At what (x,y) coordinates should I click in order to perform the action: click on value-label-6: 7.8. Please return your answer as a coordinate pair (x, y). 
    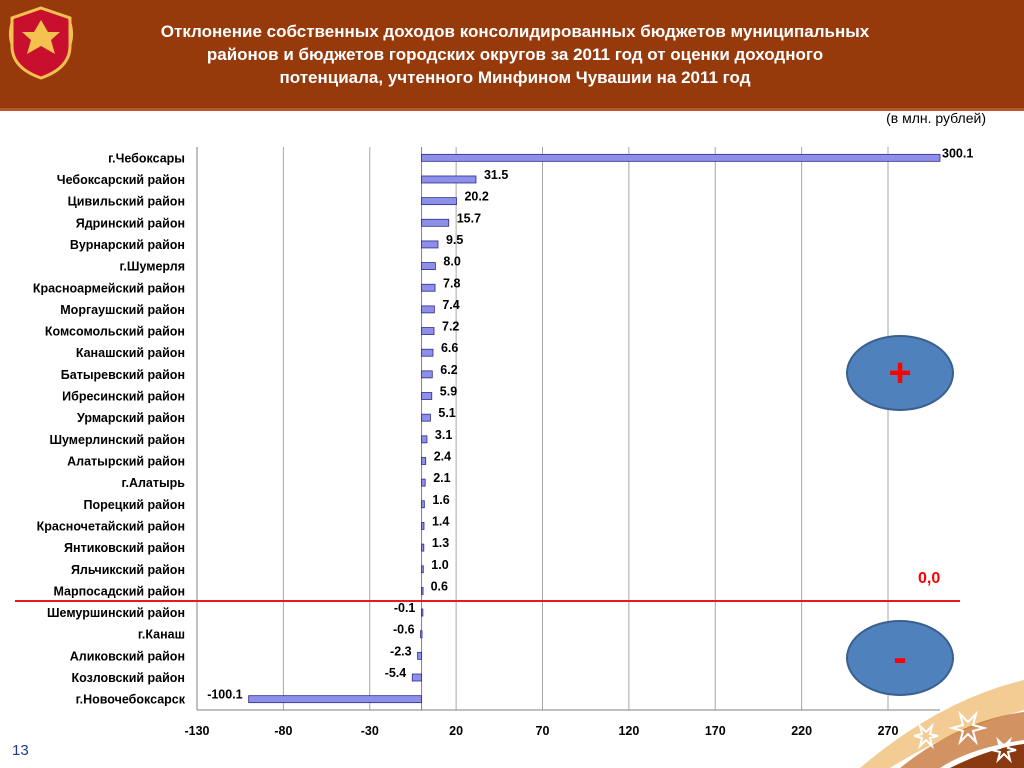
    Looking at the image, I should click on (451, 283).